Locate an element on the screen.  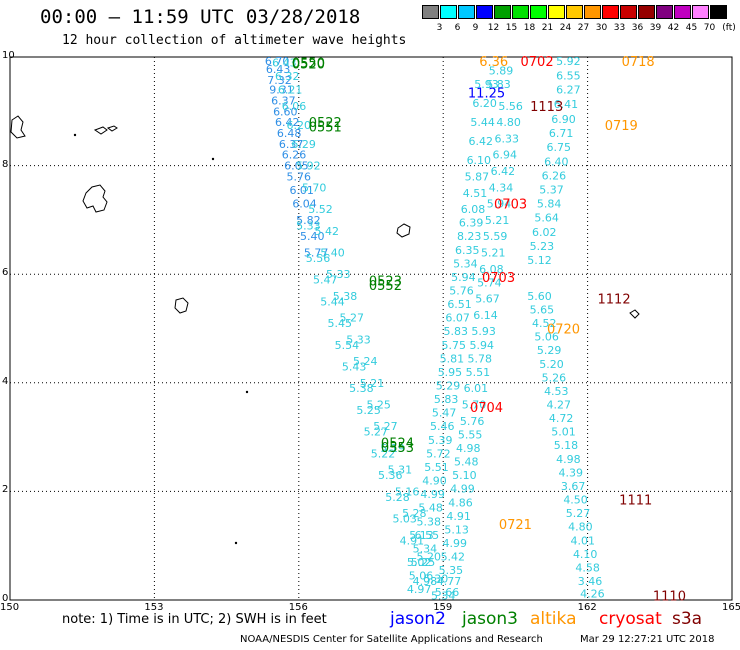
swh-label: 6.55 is located at coordinates (568, 75).